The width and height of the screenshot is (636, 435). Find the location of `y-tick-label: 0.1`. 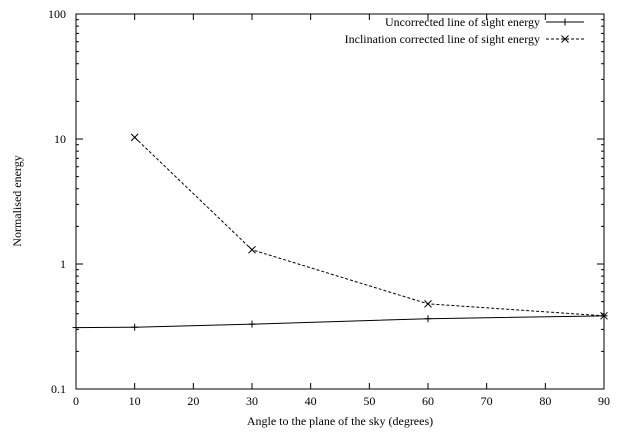

y-tick-label: 0.1 is located at coordinates (58, 389).